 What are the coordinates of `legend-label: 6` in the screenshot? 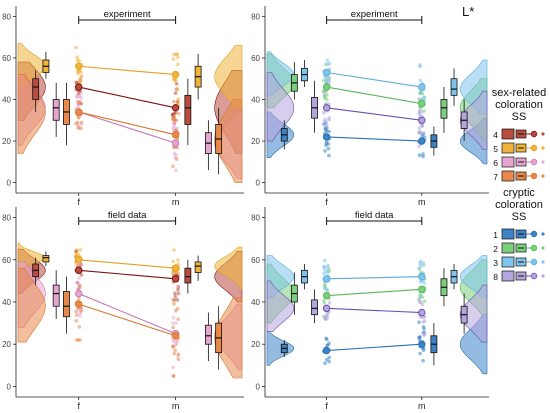 It's located at (495, 163).